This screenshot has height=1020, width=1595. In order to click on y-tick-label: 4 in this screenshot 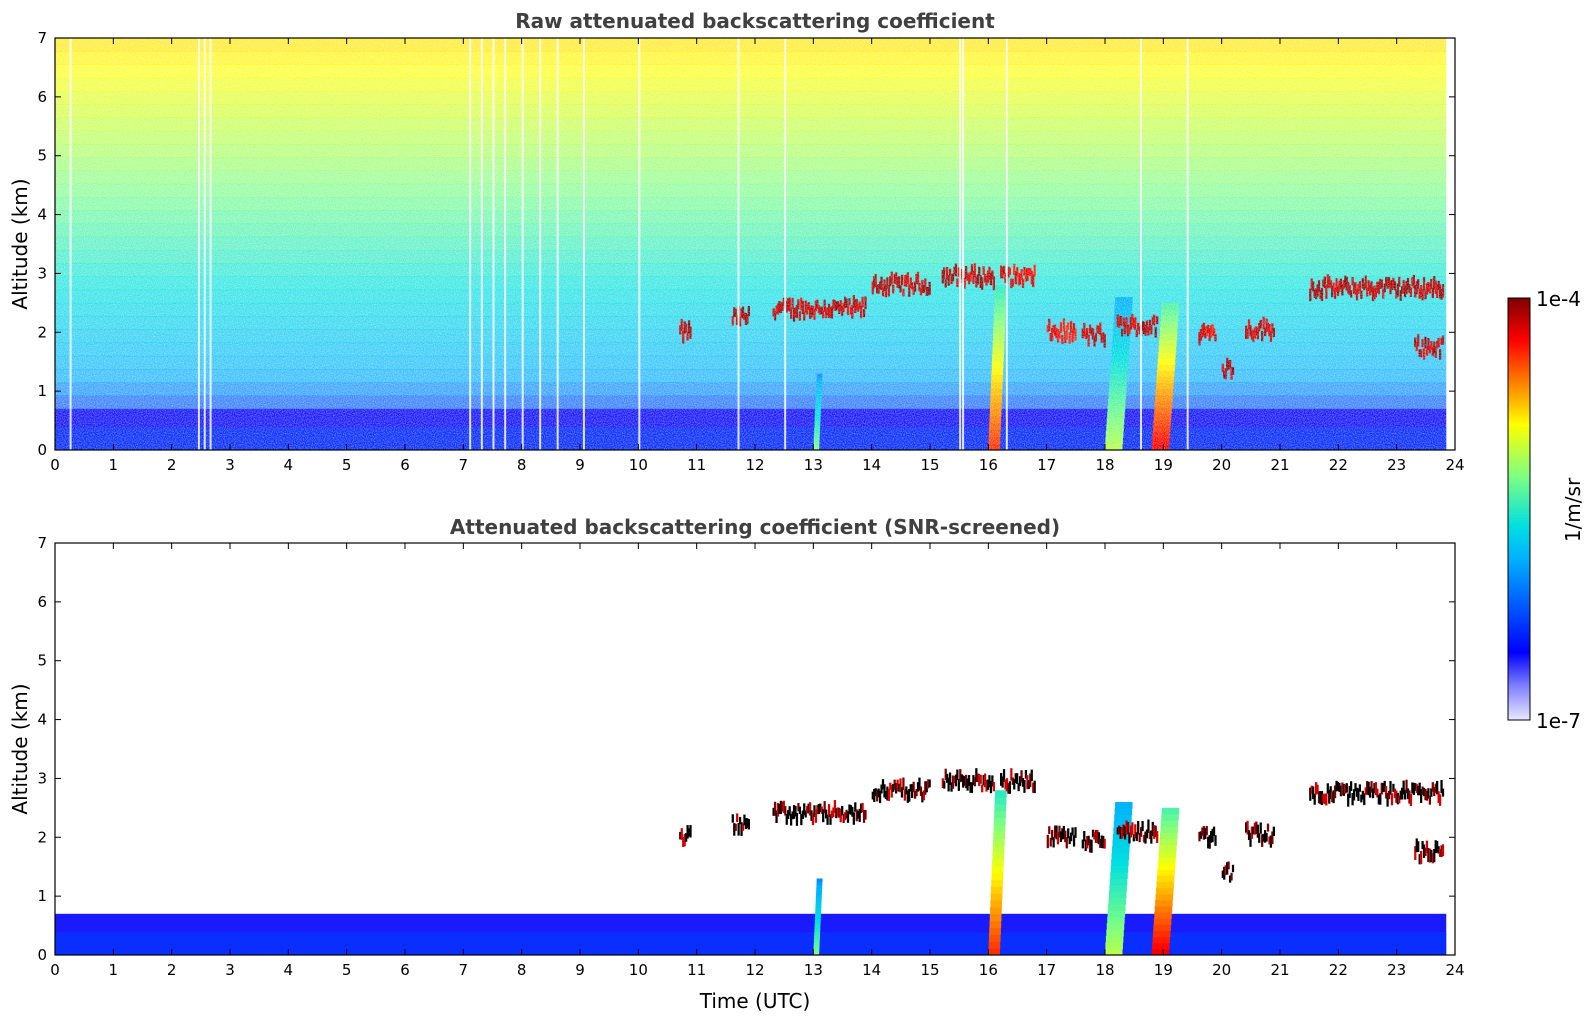, I will do `click(42, 215)`.